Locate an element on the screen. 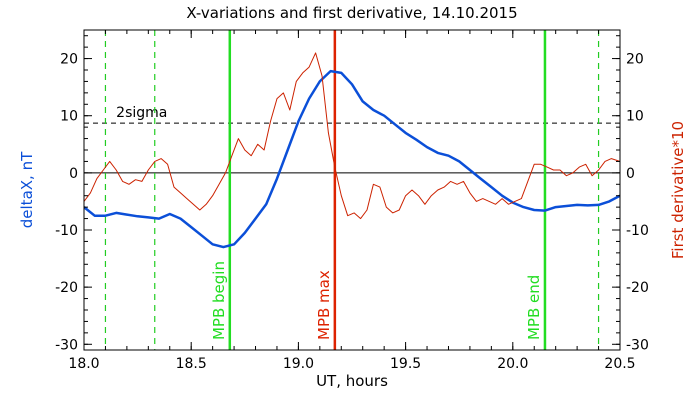  x-tick-label: 20.5 is located at coordinates (619, 364).